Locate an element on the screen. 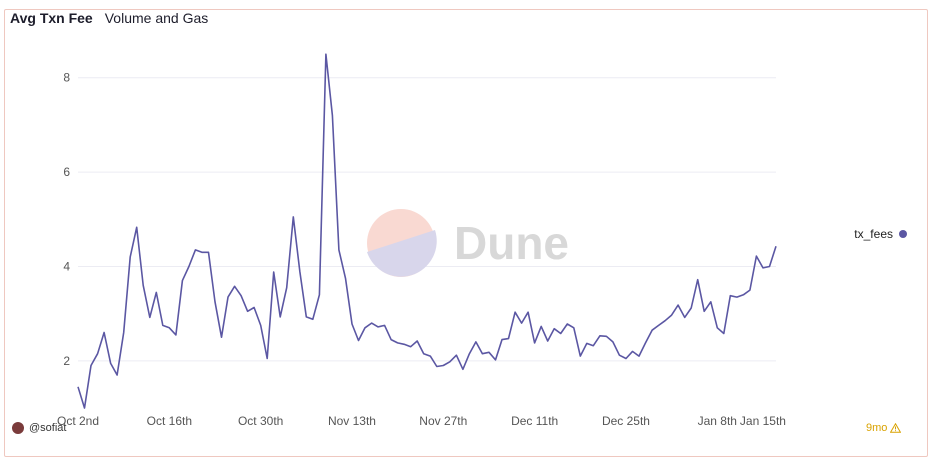 This screenshot has height=465, width=936. legend: tx_fees is located at coordinates (880, 234).